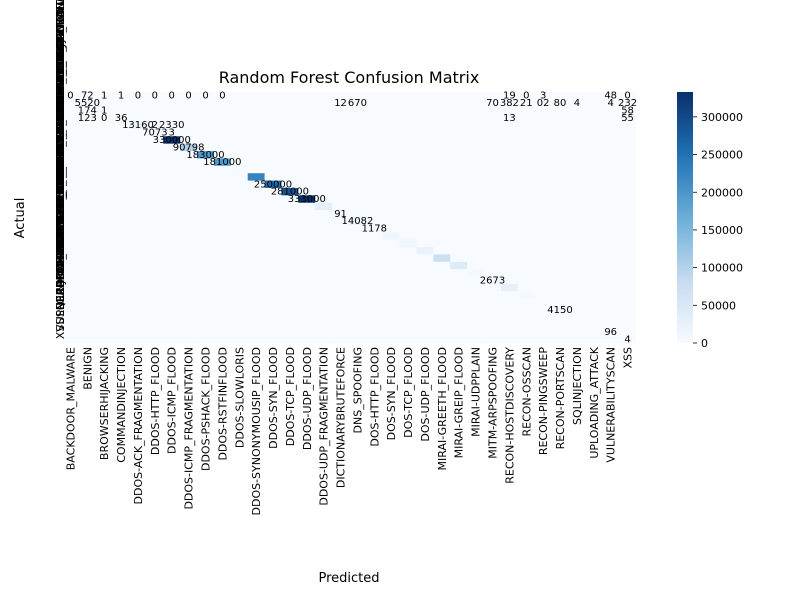 Image resolution: width=800 pixels, height=600 pixels. What do you see at coordinates (222, 96) in the screenshot?
I see `cell-annotation: 0` at bounding box center [222, 96].